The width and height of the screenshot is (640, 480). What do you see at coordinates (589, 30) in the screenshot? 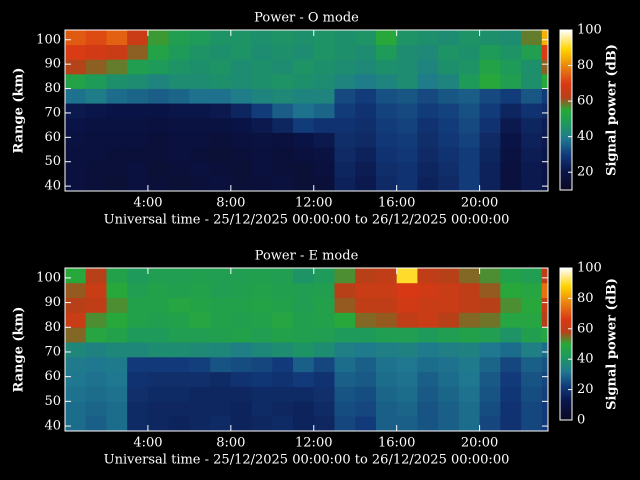
I see `colorbar-tick-label: 100` at bounding box center [589, 30].